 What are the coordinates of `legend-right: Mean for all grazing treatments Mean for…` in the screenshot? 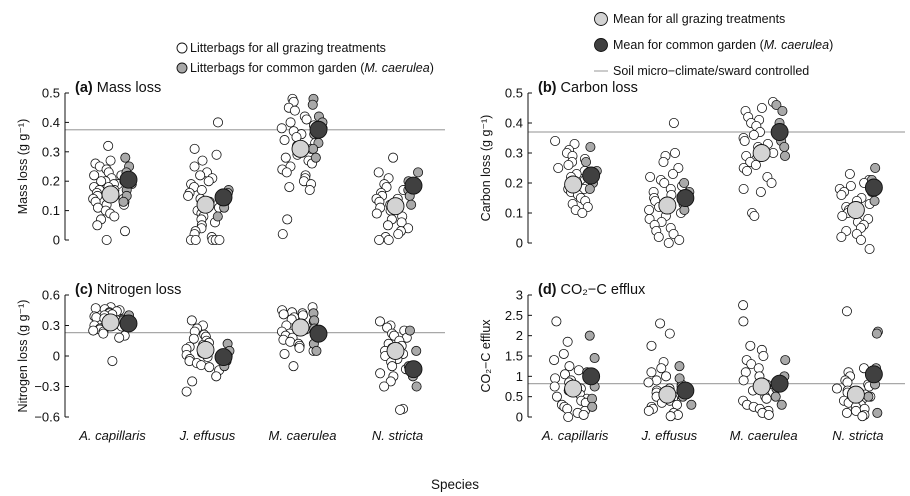 It's located at (713, 45).